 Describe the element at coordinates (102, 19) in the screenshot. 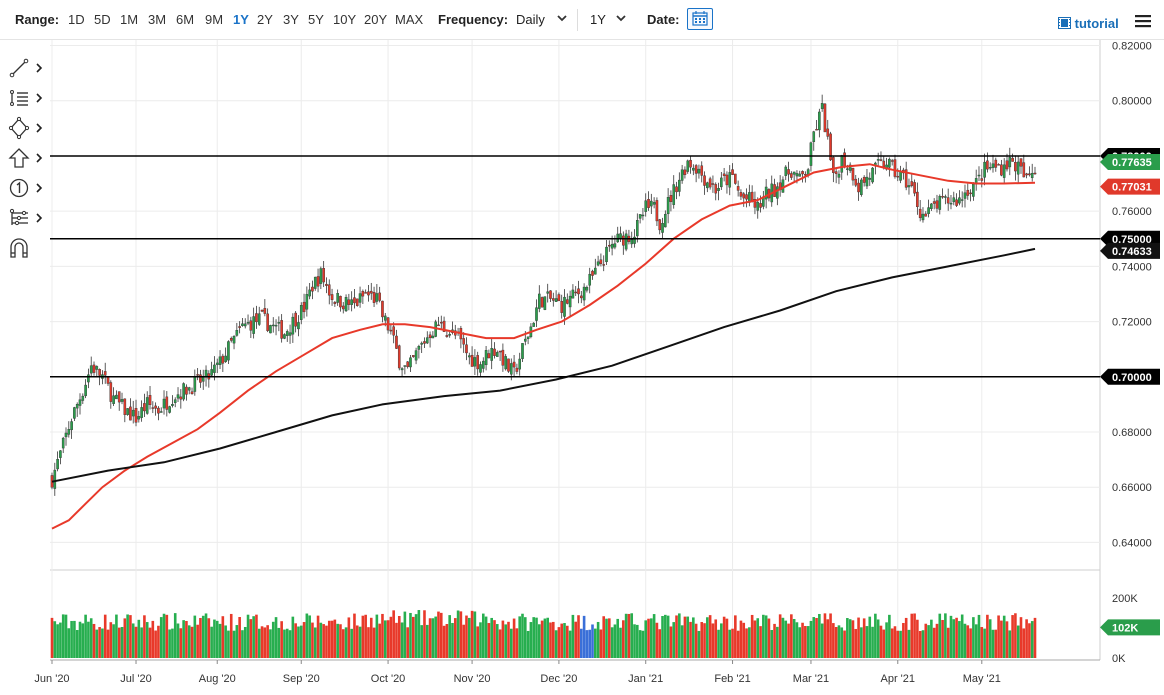

I see `range-5d-button: 5D` at that location.